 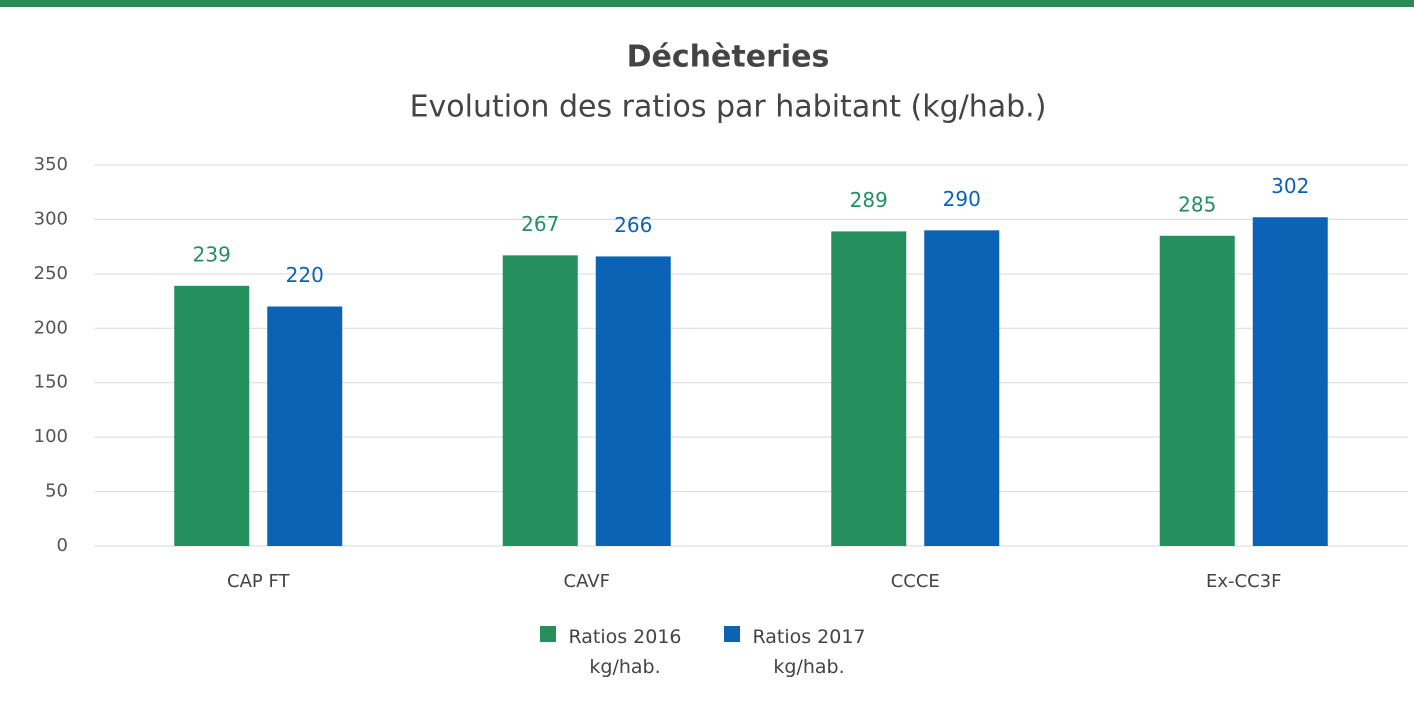 What do you see at coordinates (51, 327) in the screenshot?
I see `y-tick-label: 200` at bounding box center [51, 327].